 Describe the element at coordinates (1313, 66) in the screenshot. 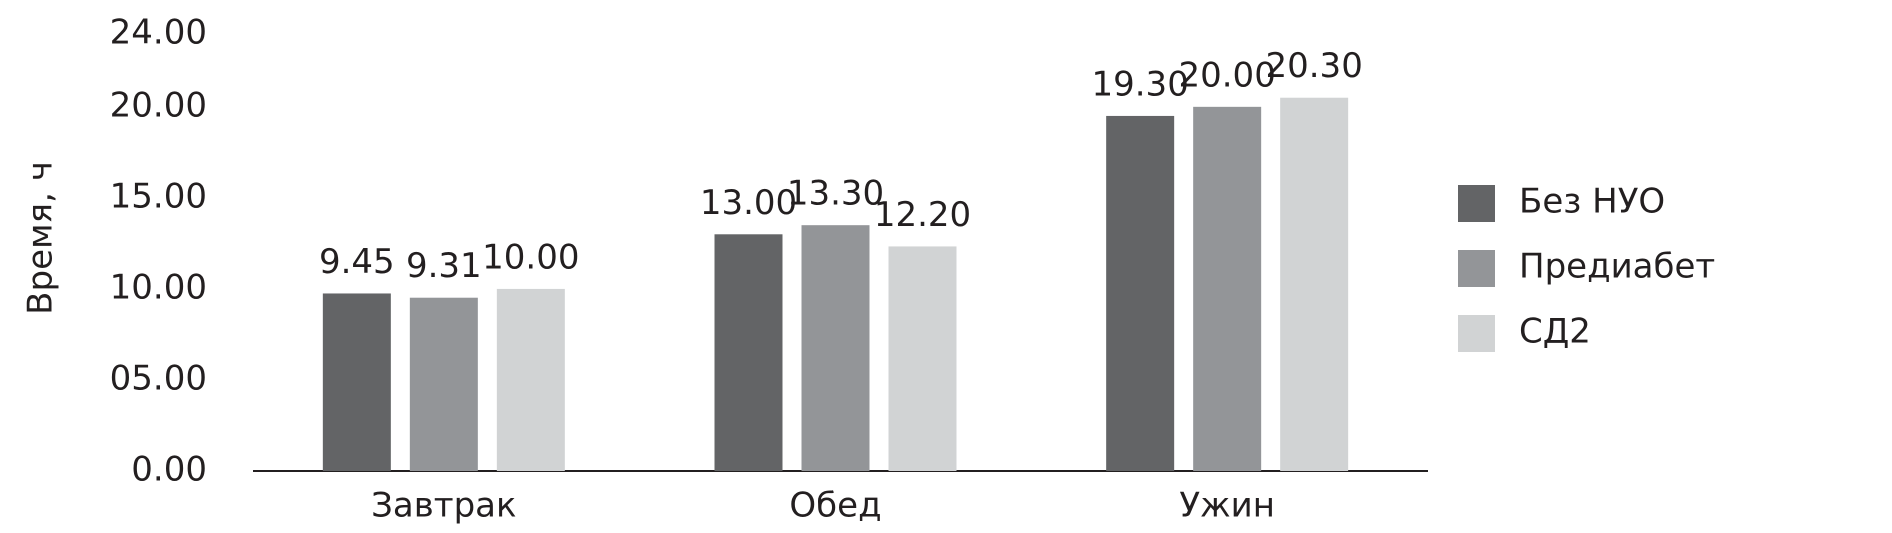

I see `value-label: 20.30` at that location.